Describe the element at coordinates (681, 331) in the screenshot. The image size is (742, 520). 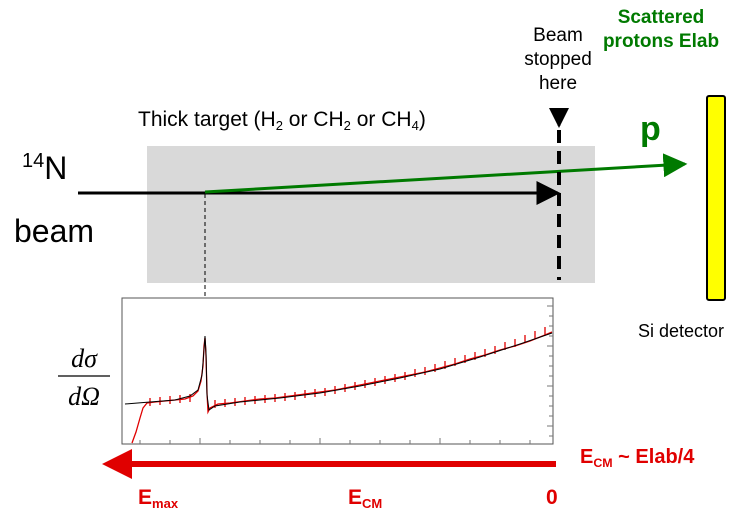
I see `si-detector-label: Si detector` at that location.